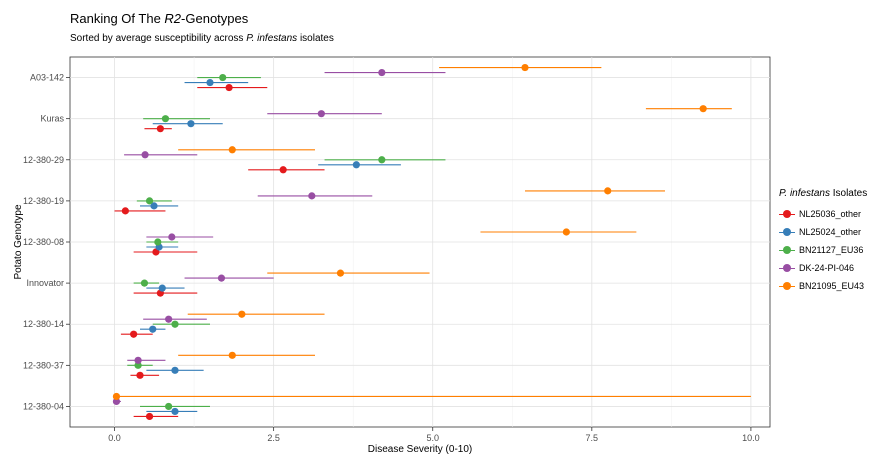  I want to click on x-axis-ticks: 0.0 2.5 5.0 7.5 10.0, so click(434, 435).